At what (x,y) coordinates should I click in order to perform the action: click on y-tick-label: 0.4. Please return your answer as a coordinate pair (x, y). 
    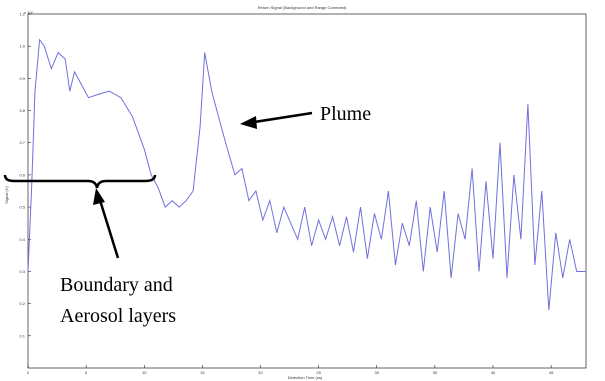
    Looking at the image, I should click on (22, 239).